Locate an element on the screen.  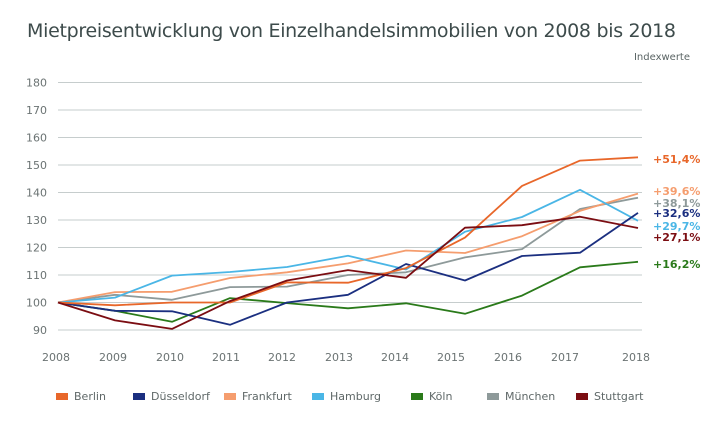
end-label-duesseldorf: +32,6% is located at coordinates (676, 213).